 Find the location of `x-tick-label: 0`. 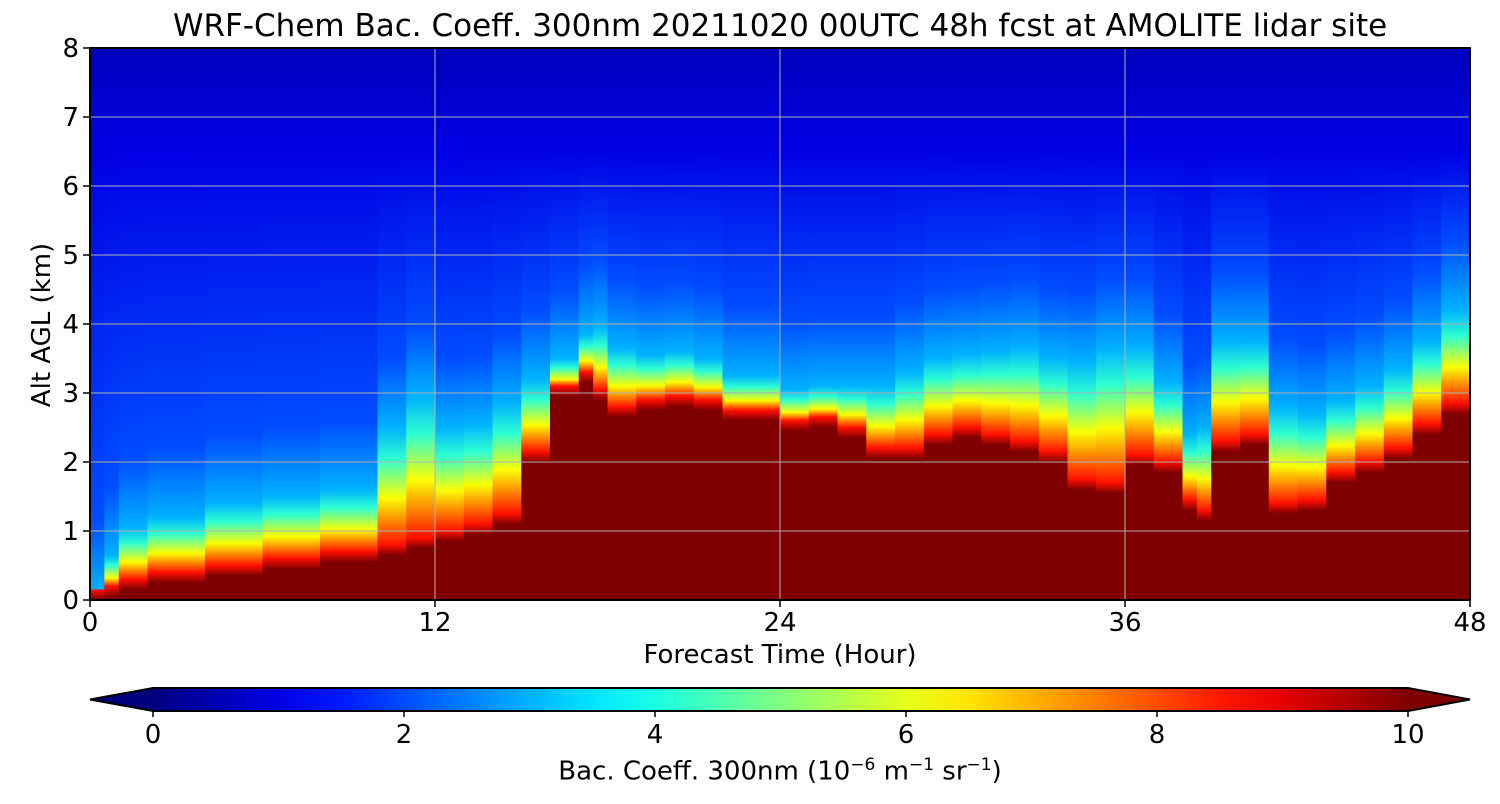

x-tick-label: 0 is located at coordinates (90, 623).